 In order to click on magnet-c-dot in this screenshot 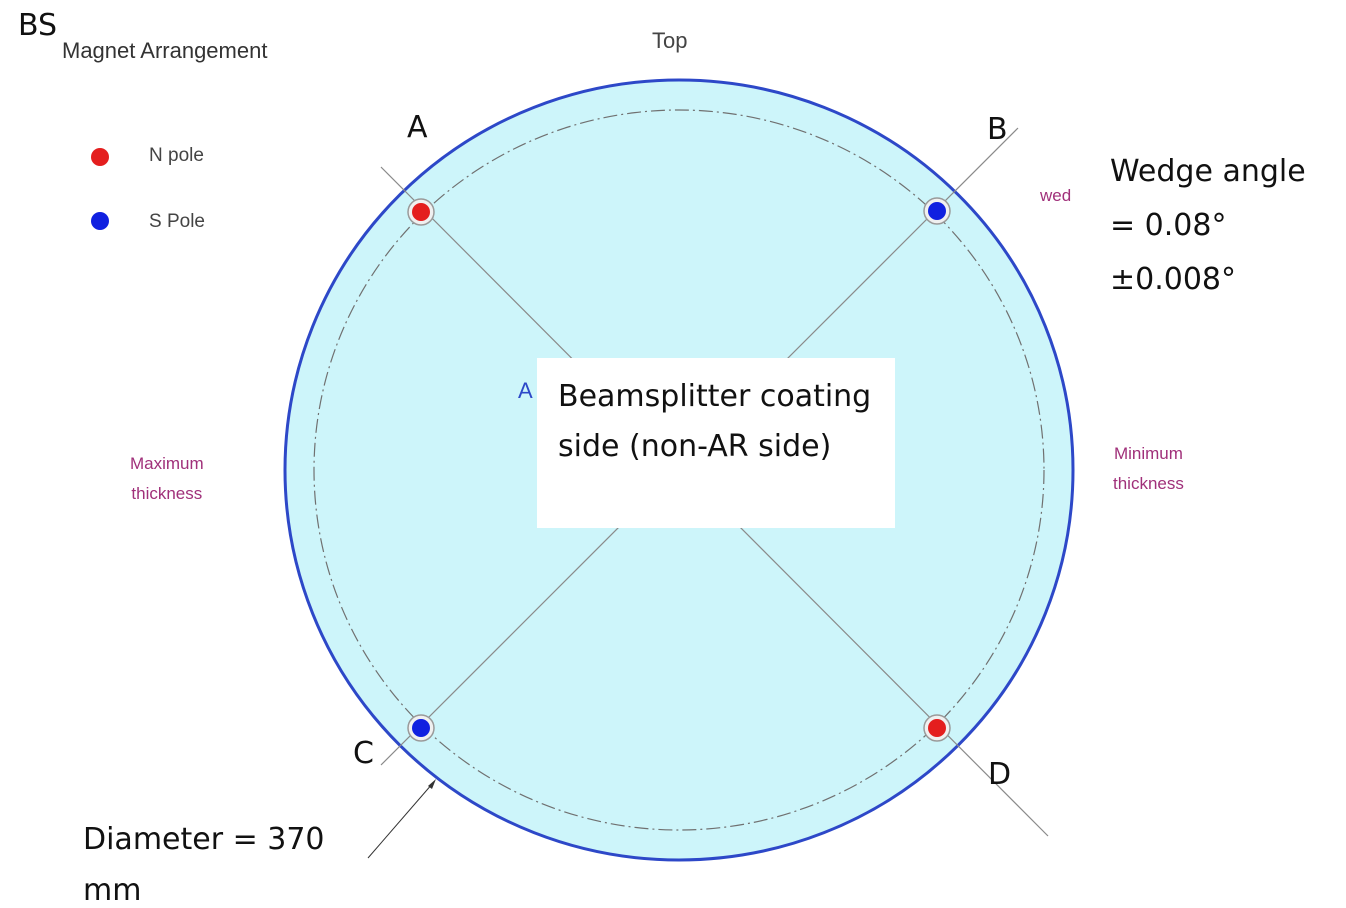, I will do `click(421, 728)`.